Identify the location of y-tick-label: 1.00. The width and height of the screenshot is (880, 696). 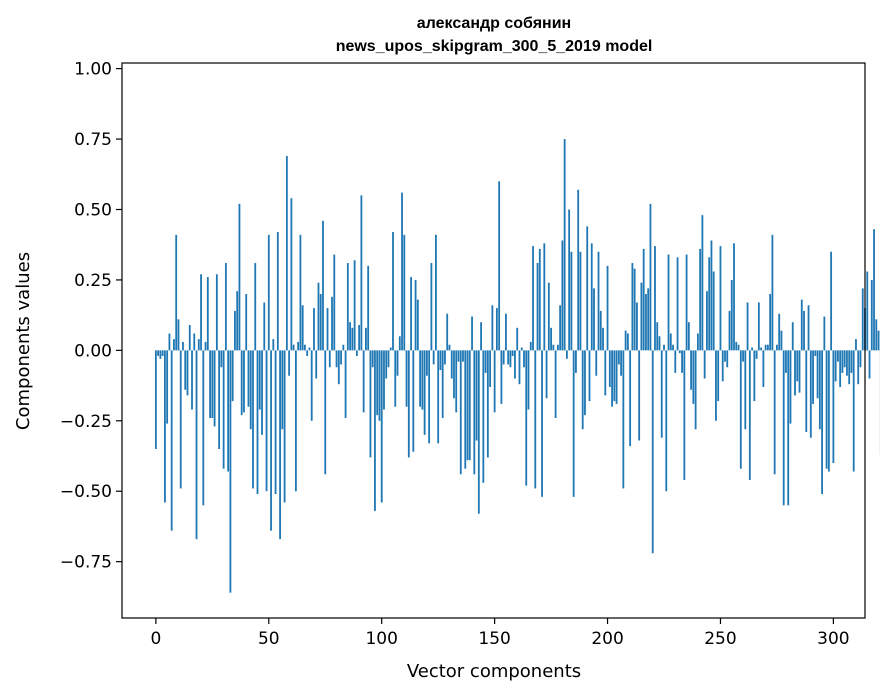
(93, 70).